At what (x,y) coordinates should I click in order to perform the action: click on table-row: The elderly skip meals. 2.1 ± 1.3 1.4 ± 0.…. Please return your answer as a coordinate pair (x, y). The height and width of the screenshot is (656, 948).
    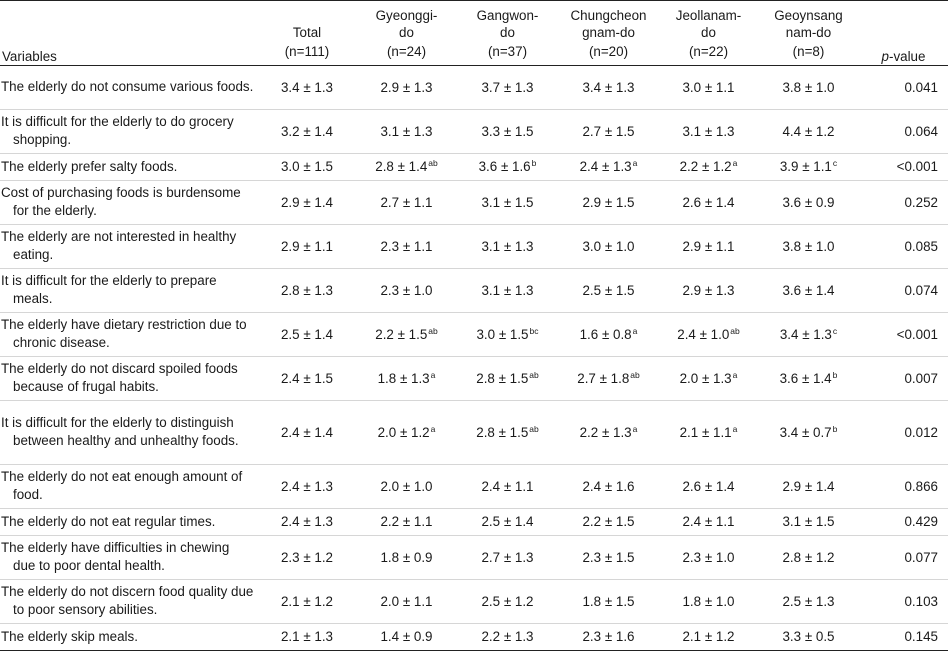
    Looking at the image, I should click on (474, 637).